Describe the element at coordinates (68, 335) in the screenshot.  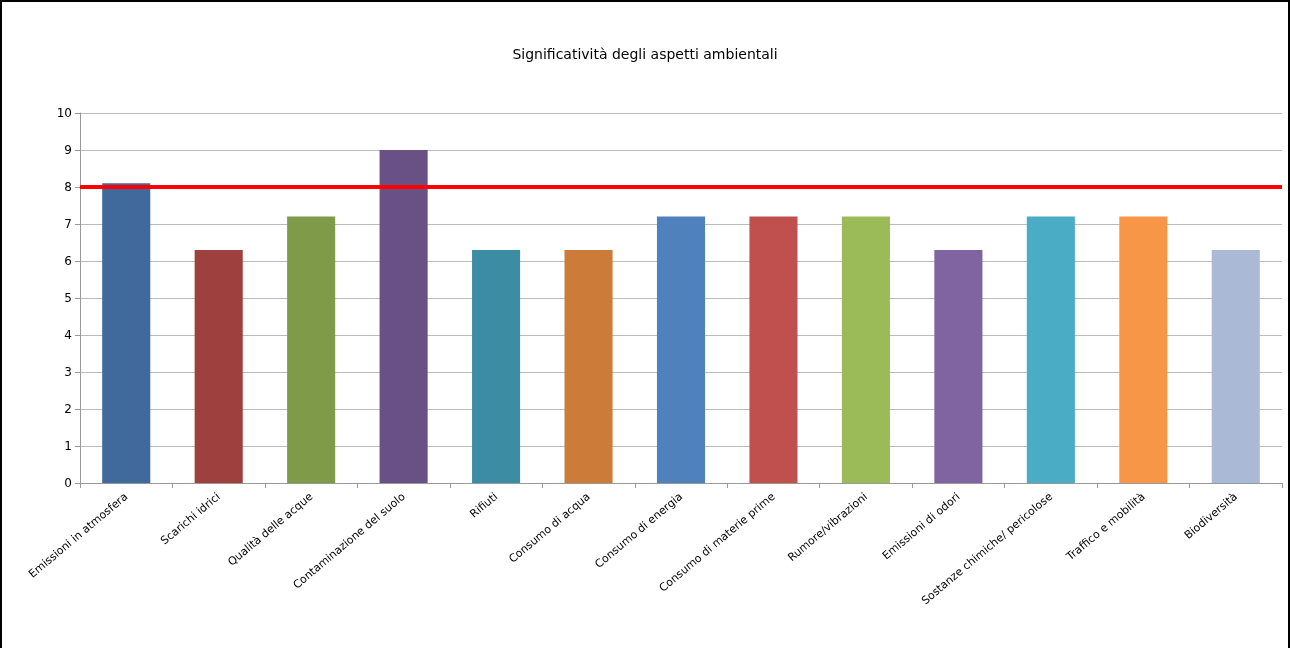
I see `y-tick-label: 4` at that location.